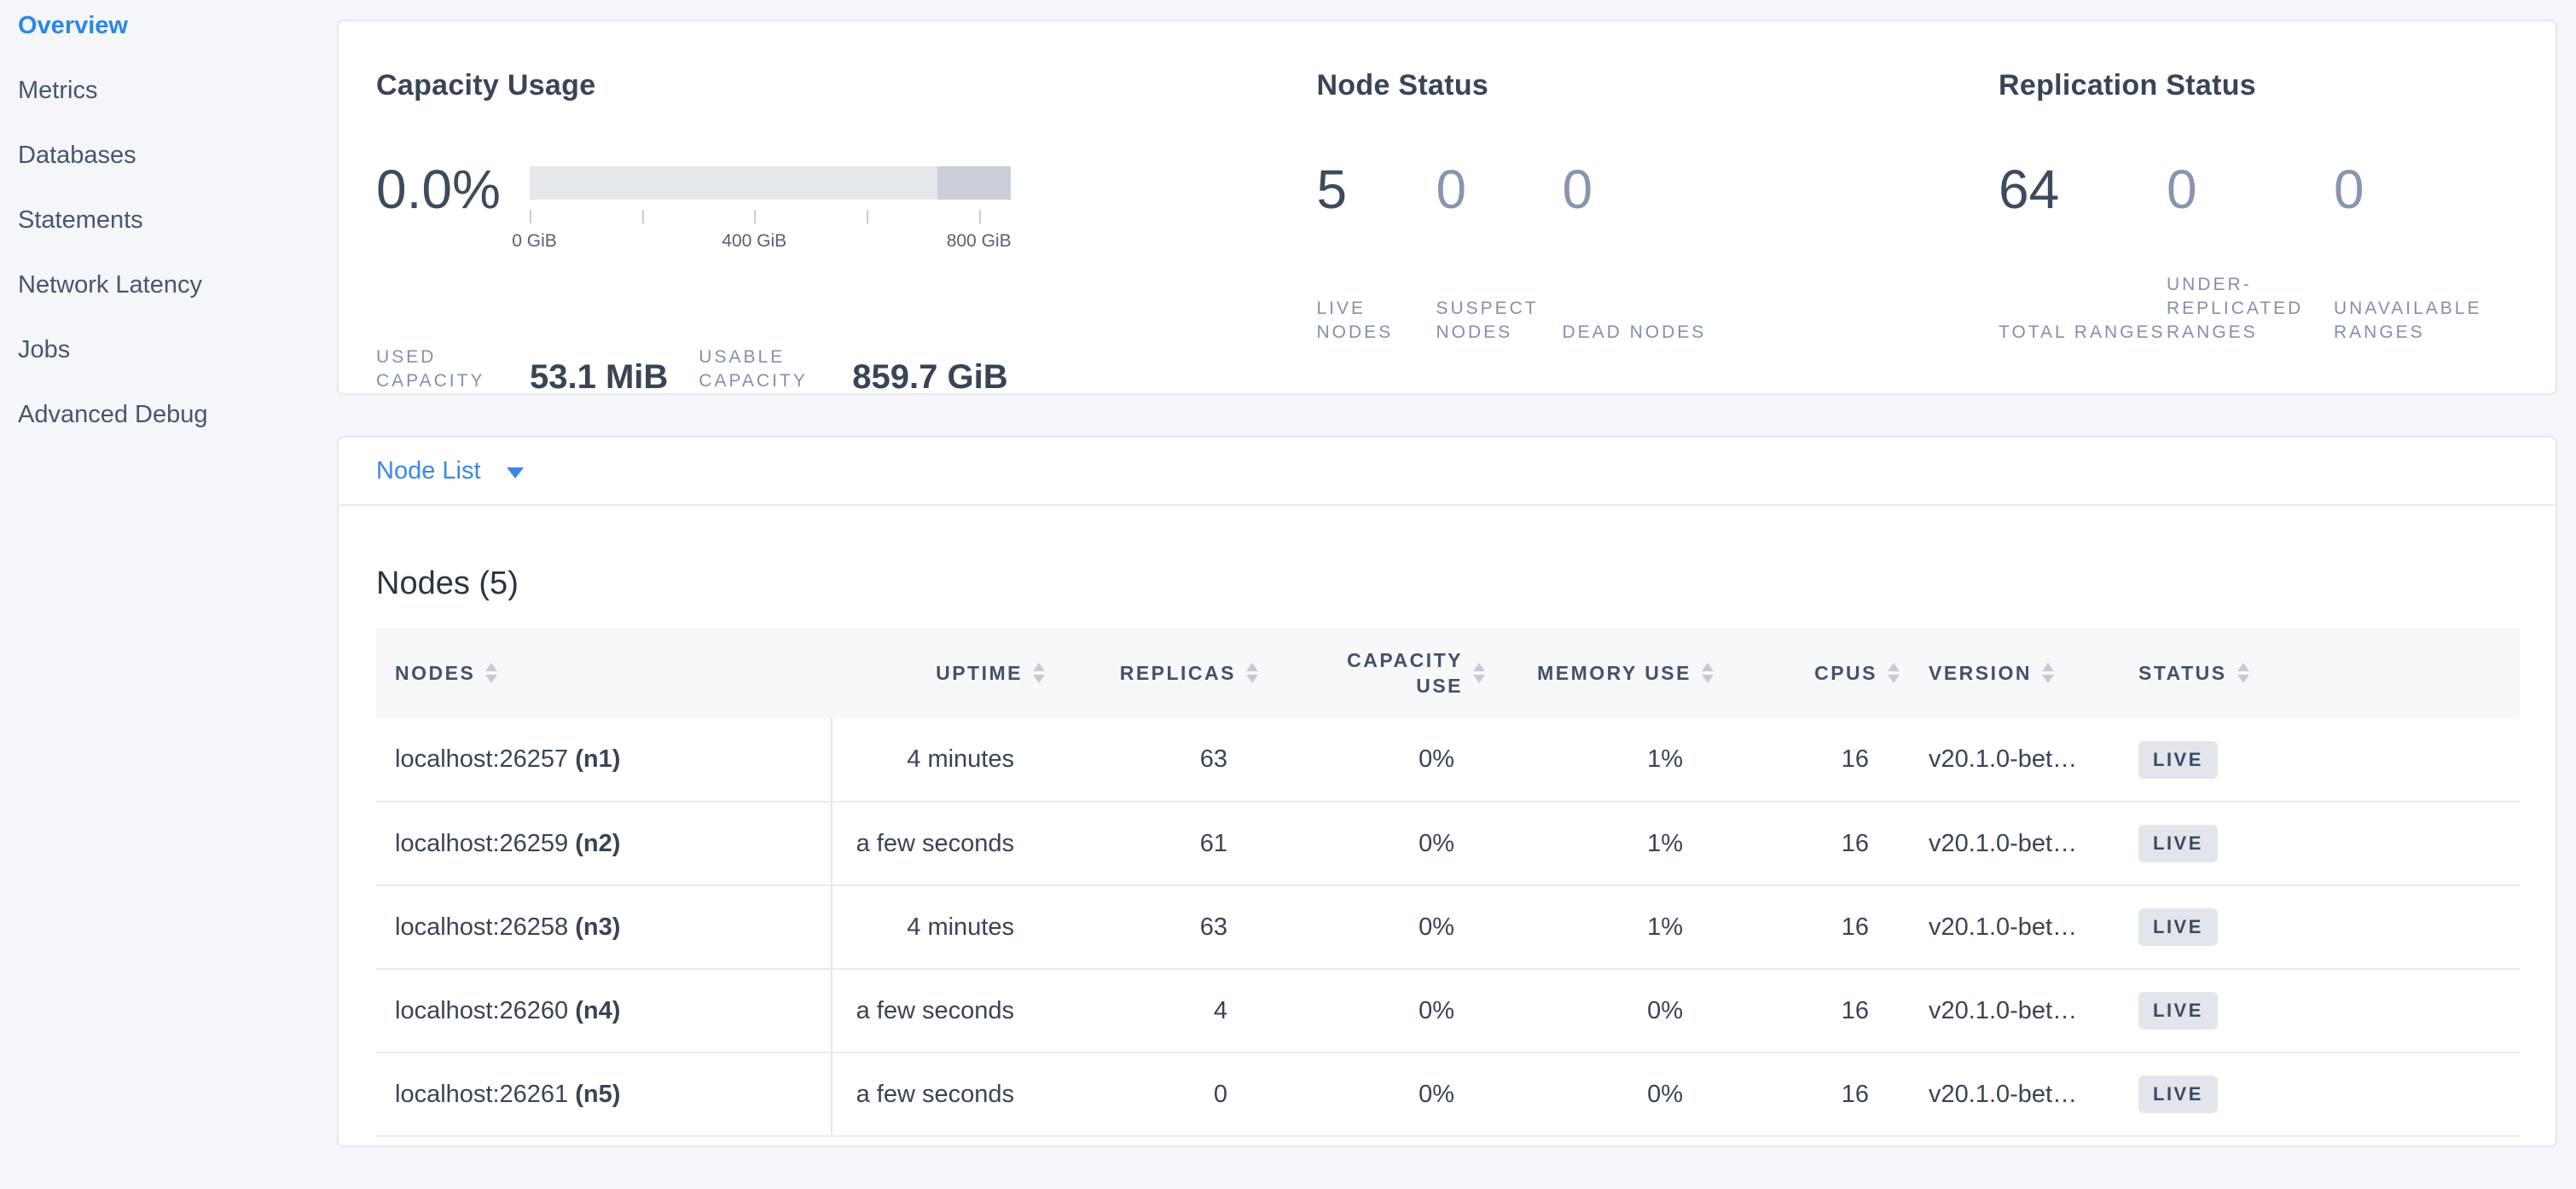 This screenshot has height=1189, width=2576. Describe the element at coordinates (113, 414) in the screenshot. I see `sidebar-item-advanced-debug: Advanced Debug` at that location.